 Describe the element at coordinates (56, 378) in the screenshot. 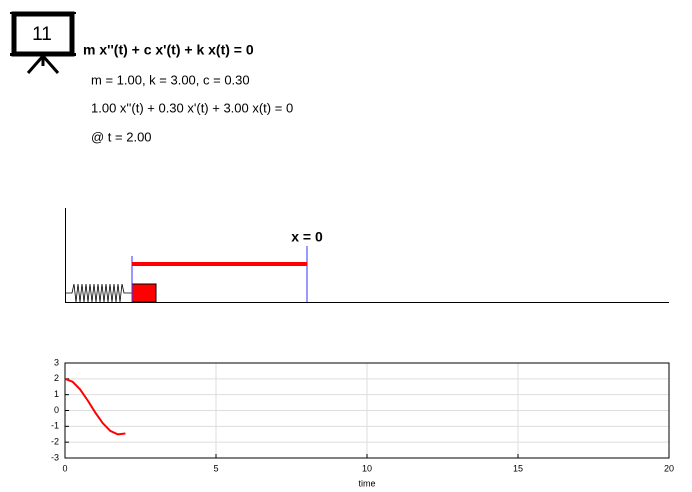

I see `y-tick-label: 2` at that location.